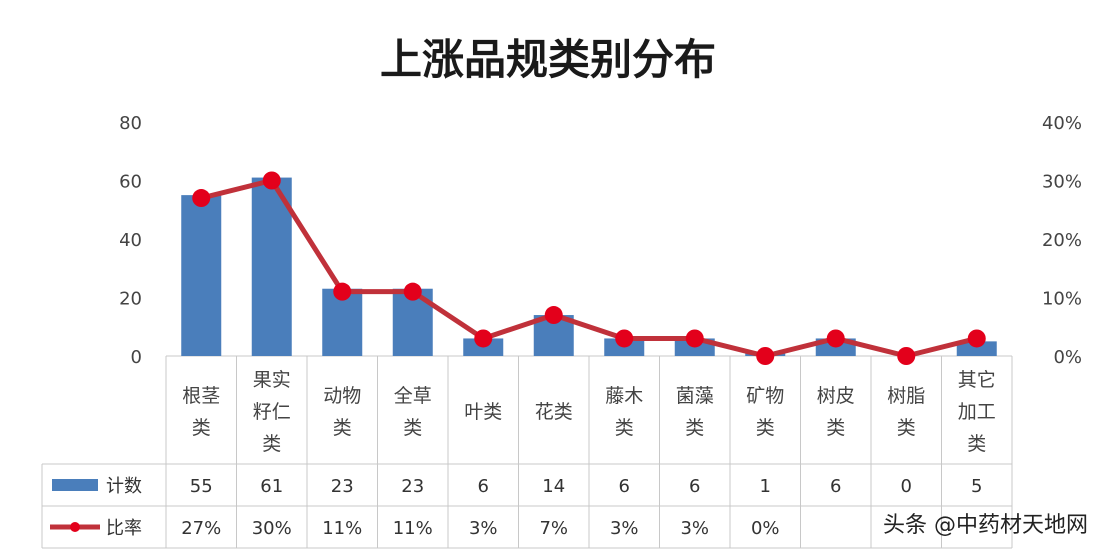 The image size is (1100, 560). Describe the element at coordinates (201, 486) in the screenshot. I see `table-cell-count: 55` at that location.